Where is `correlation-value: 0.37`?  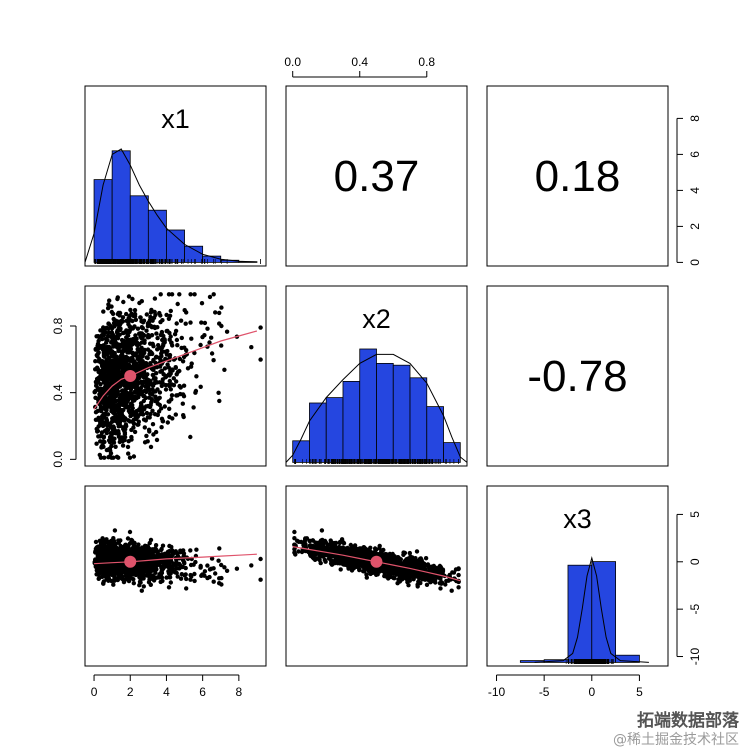
correlation-value: 0.37 is located at coordinates (377, 176).